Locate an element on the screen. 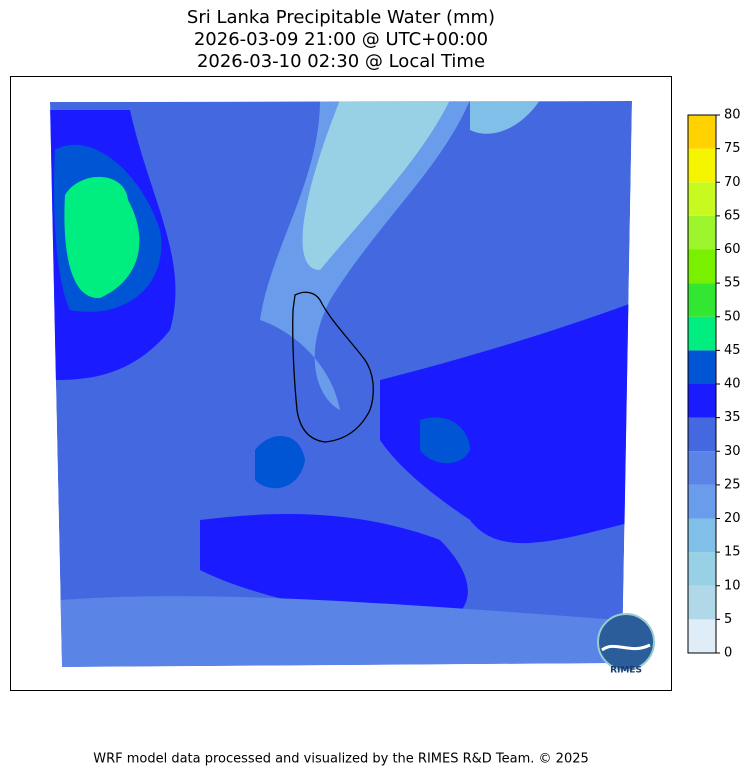 Image resolution: width=751 pixels, height=776 pixels. colorbar-tick-label: 25 is located at coordinates (732, 484).